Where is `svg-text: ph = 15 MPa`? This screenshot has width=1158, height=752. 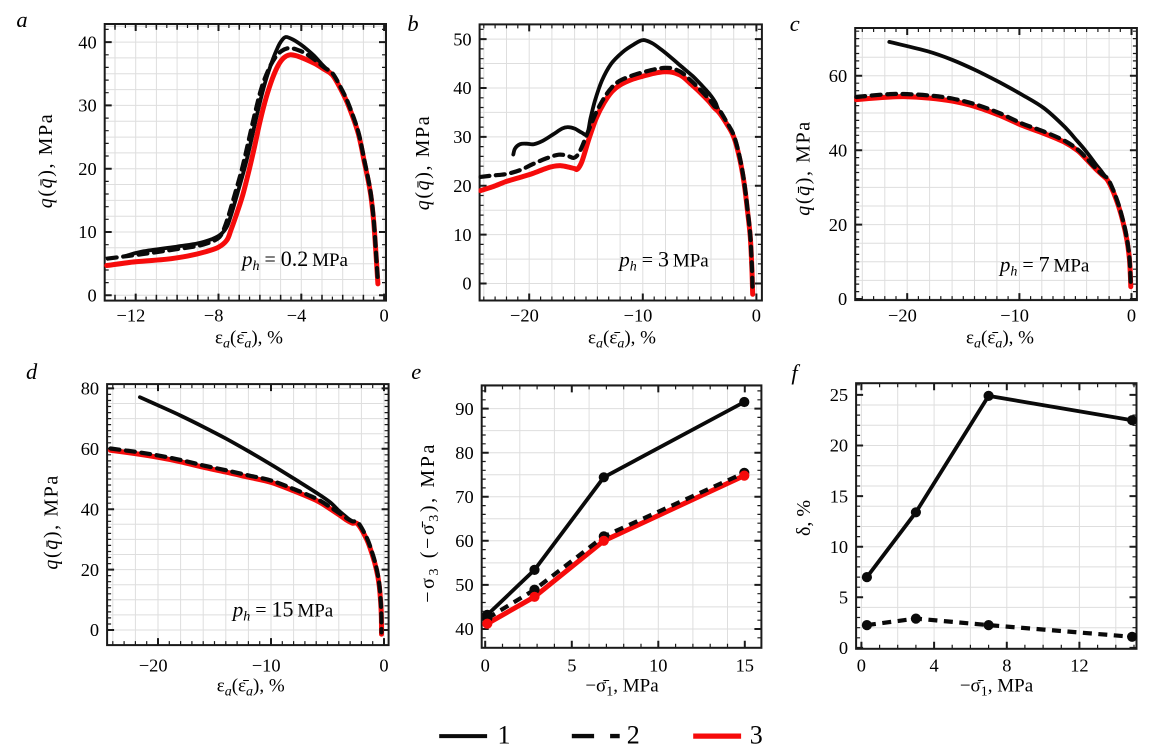
svg-text: ph = 15 MPa is located at coordinates (282, 611).